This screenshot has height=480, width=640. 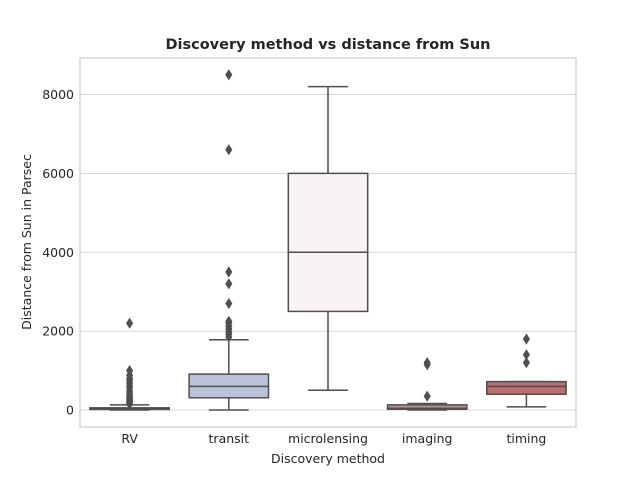 What do you see at coordinates (328, 458) in the screenshot?
I see `x-axis-label: Discovery method` at bounding box center [328, 458].